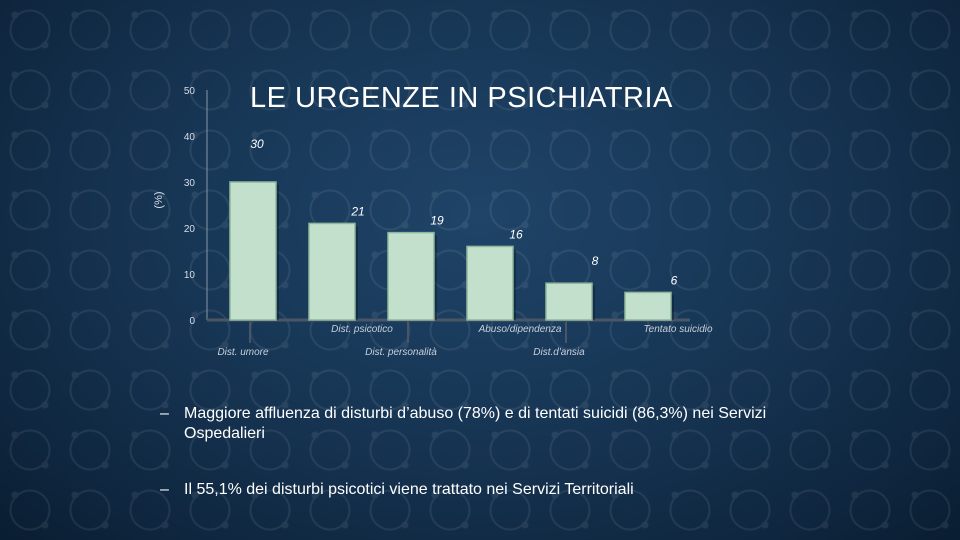  What do you see at coordinates (362, 329) in the screenshot?
I see `category-label: Dist. psicotico` at bounding box center [362, 329].